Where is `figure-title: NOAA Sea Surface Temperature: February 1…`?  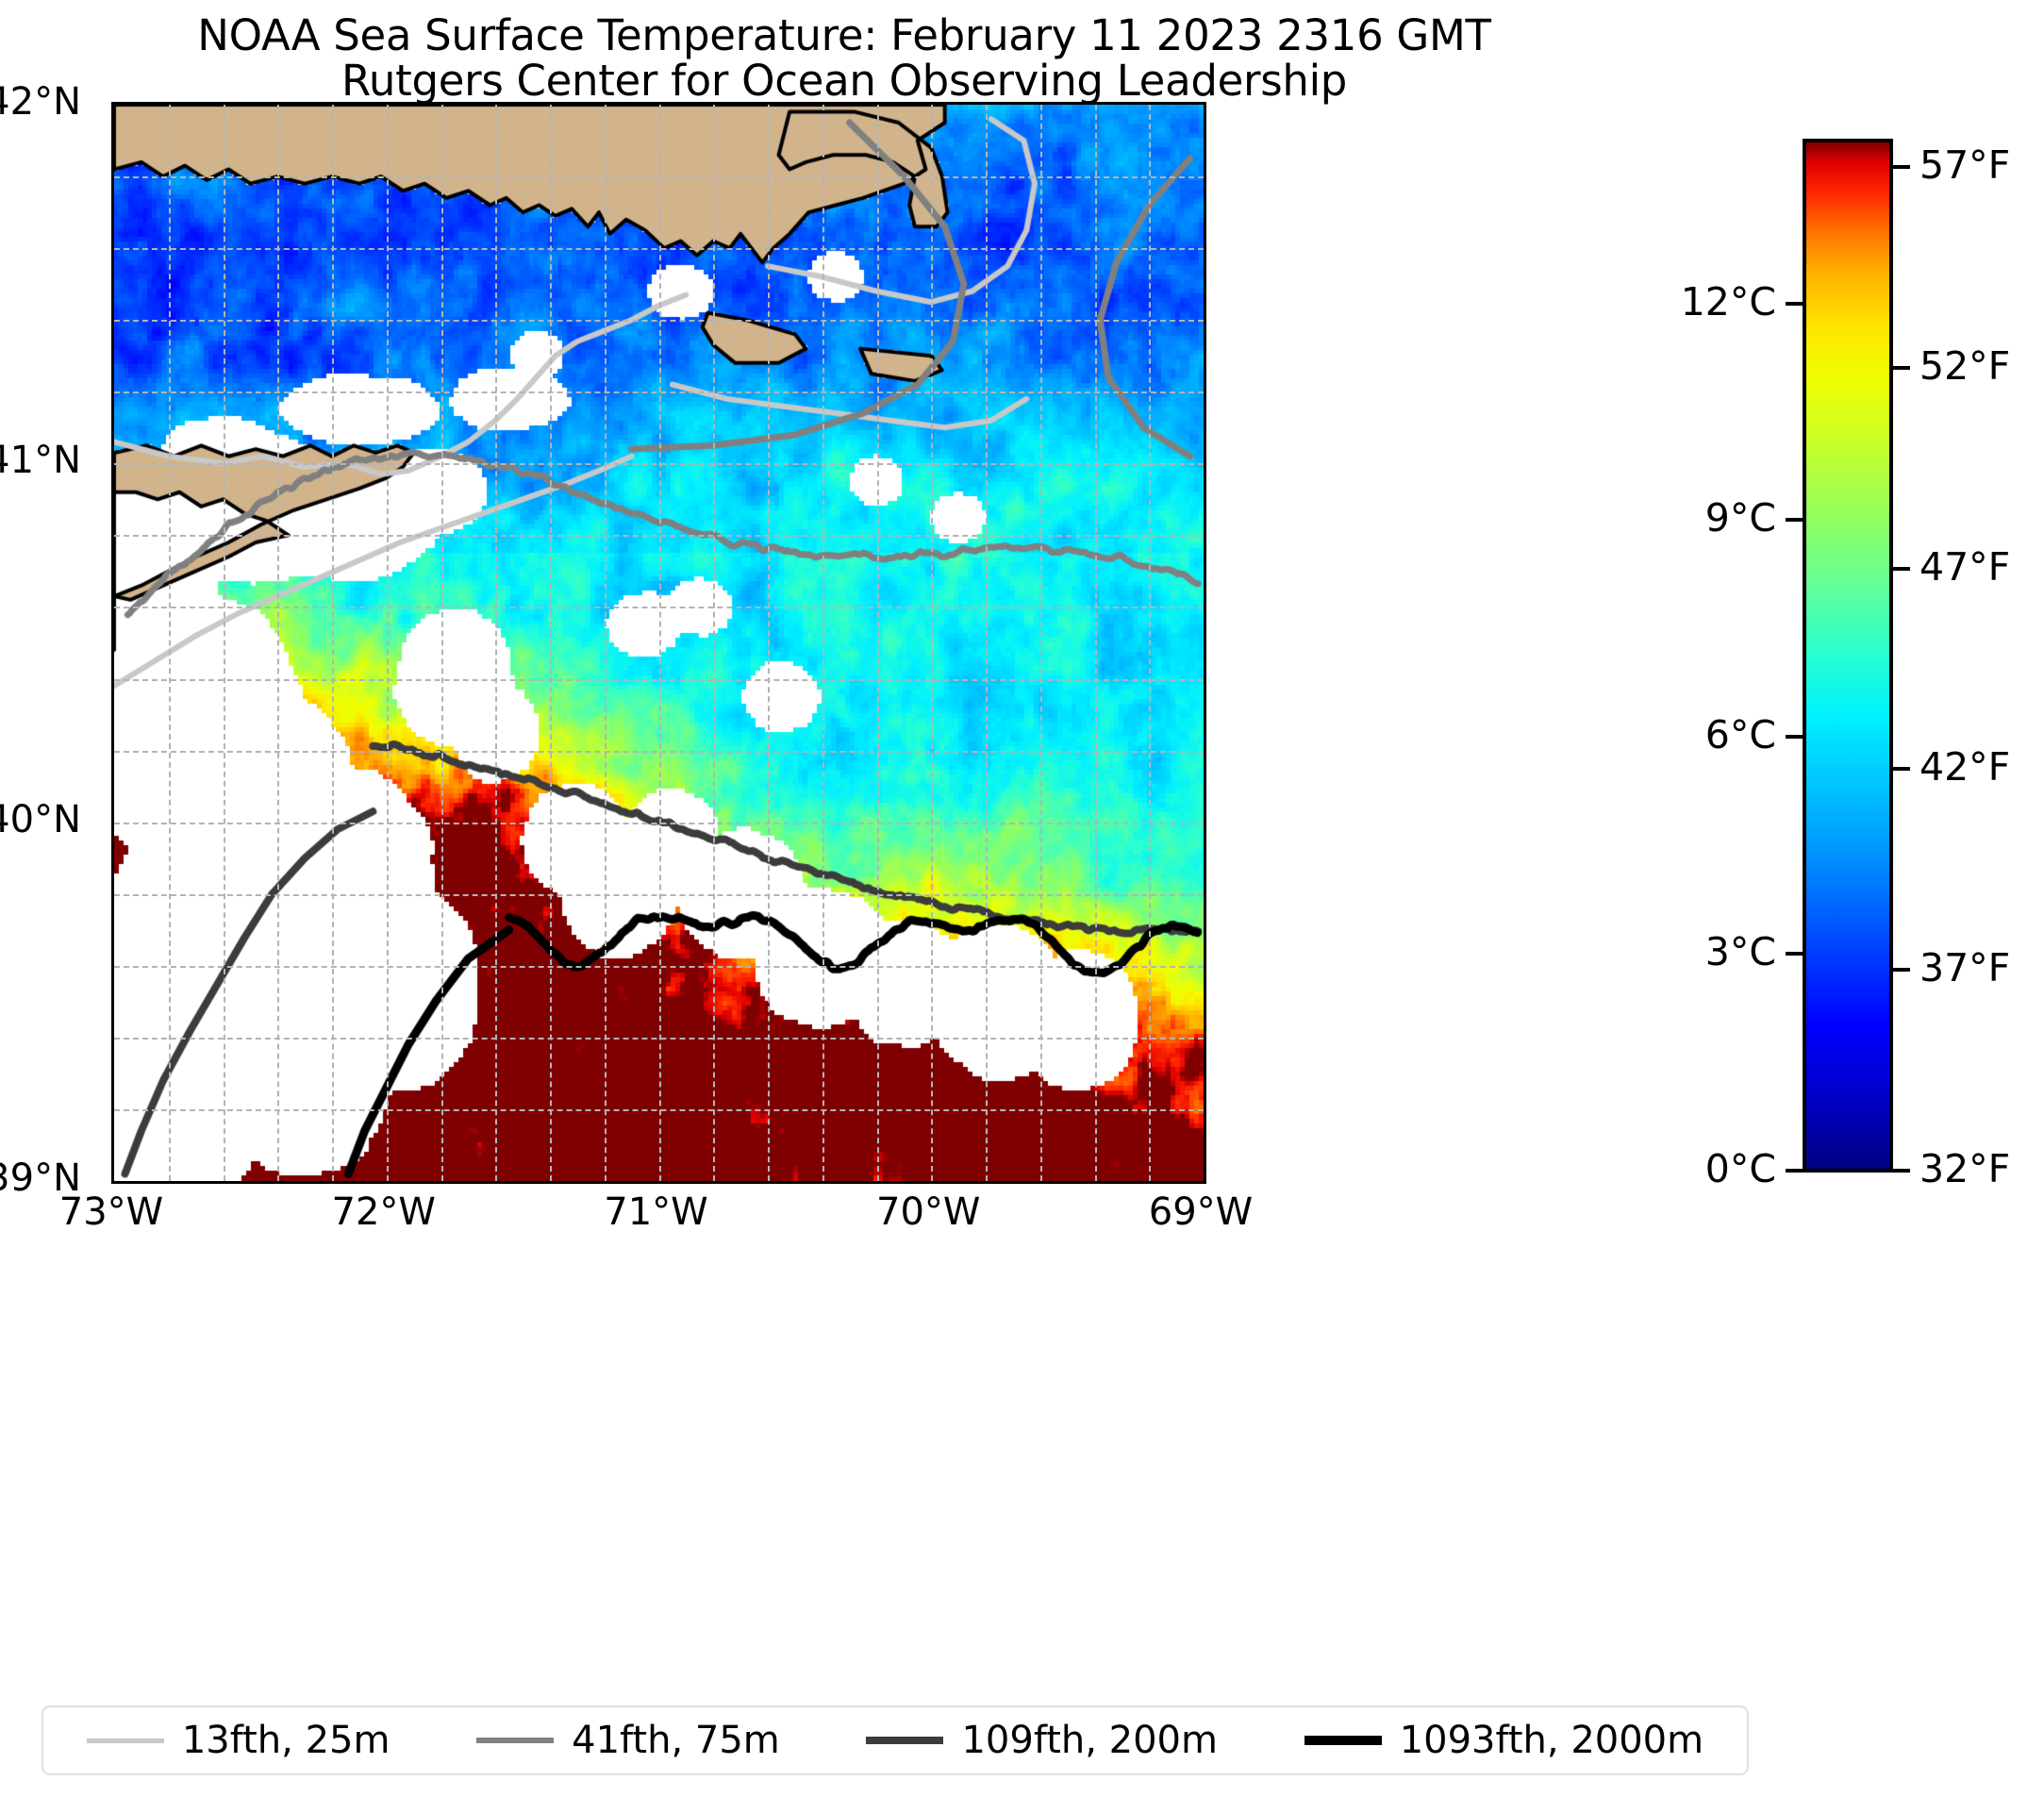 figure-title: NOAA Sea Surface Temperature: February 1… is located at coordinates (844, 58).